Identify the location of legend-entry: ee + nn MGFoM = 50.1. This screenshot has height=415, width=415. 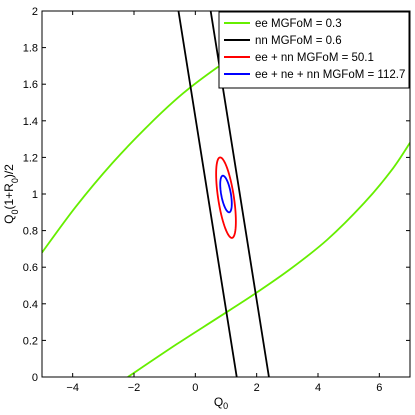
(314, 58).